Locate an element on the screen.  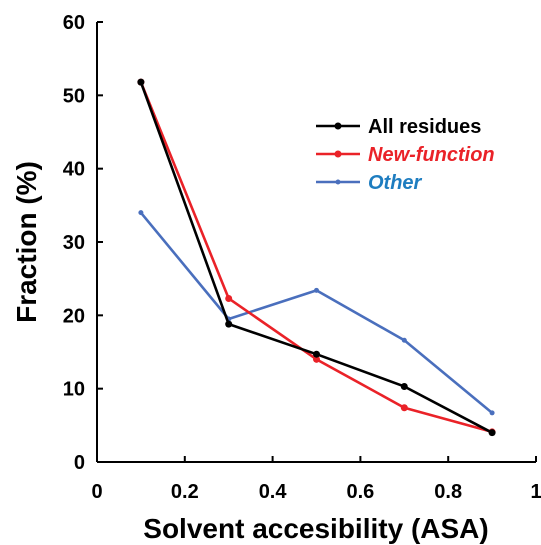
legend-item: All residues is located at coordinates (398, 127).